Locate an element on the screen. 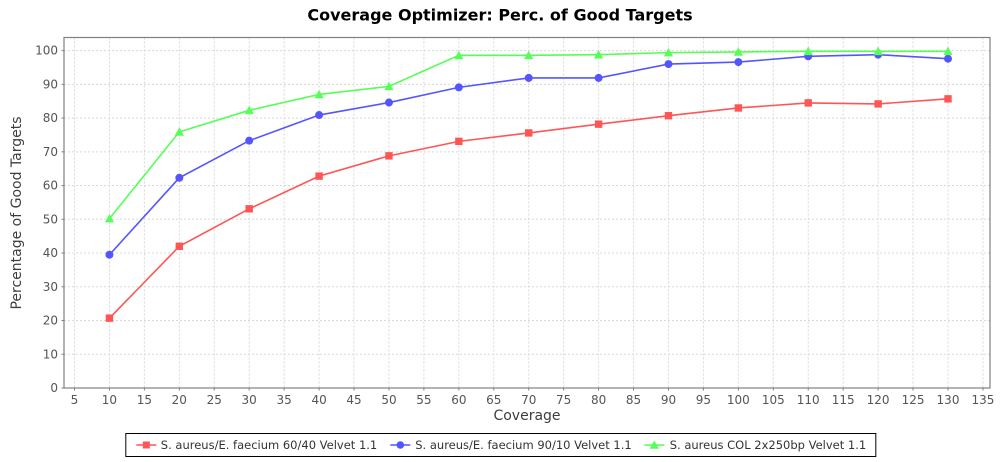 Image resolution: width=1001 pixels, height=462 pixels. svg-text: 15 is located at coordinates (144, 400).